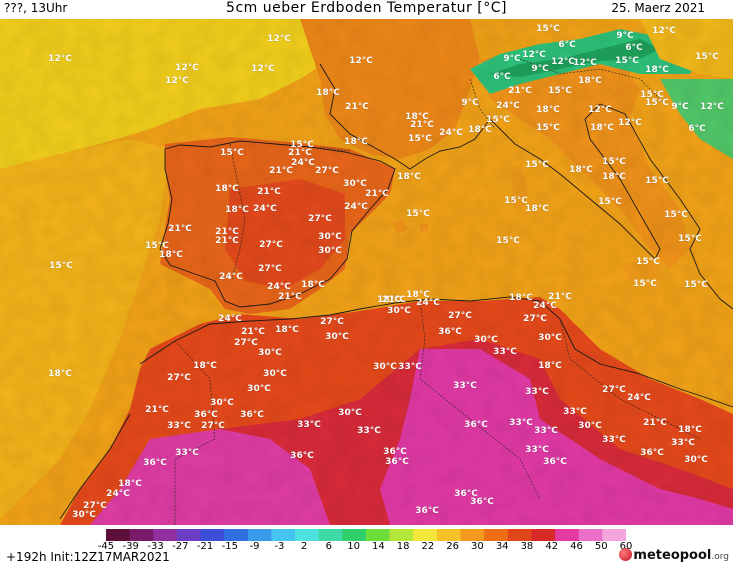 This screenshot has height=566, width=733. What do you see at coordinates (453, 546) in the screenshot?
I see `scale-tick-label: 26` at bounding box center [453, 546].